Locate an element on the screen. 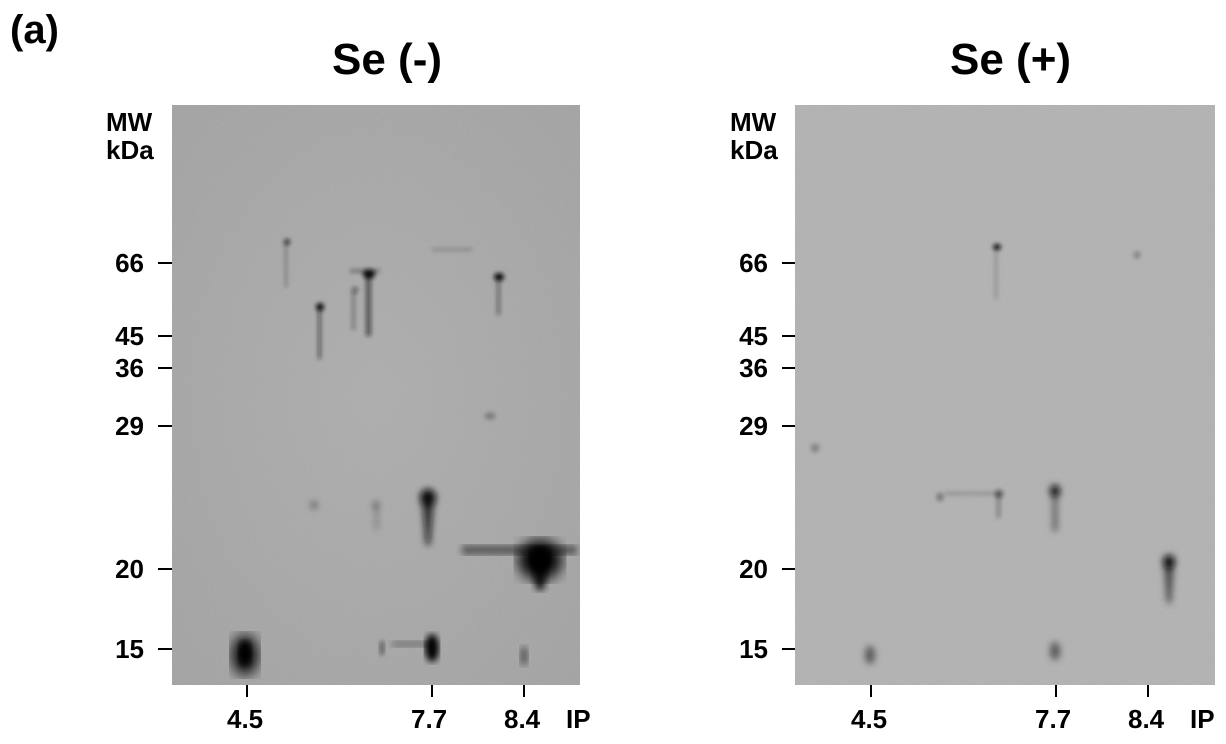 The height and width of the screenshot is (744, 1226). mw-axis-title-right: MW kDa is located at coordinates (754, 136).